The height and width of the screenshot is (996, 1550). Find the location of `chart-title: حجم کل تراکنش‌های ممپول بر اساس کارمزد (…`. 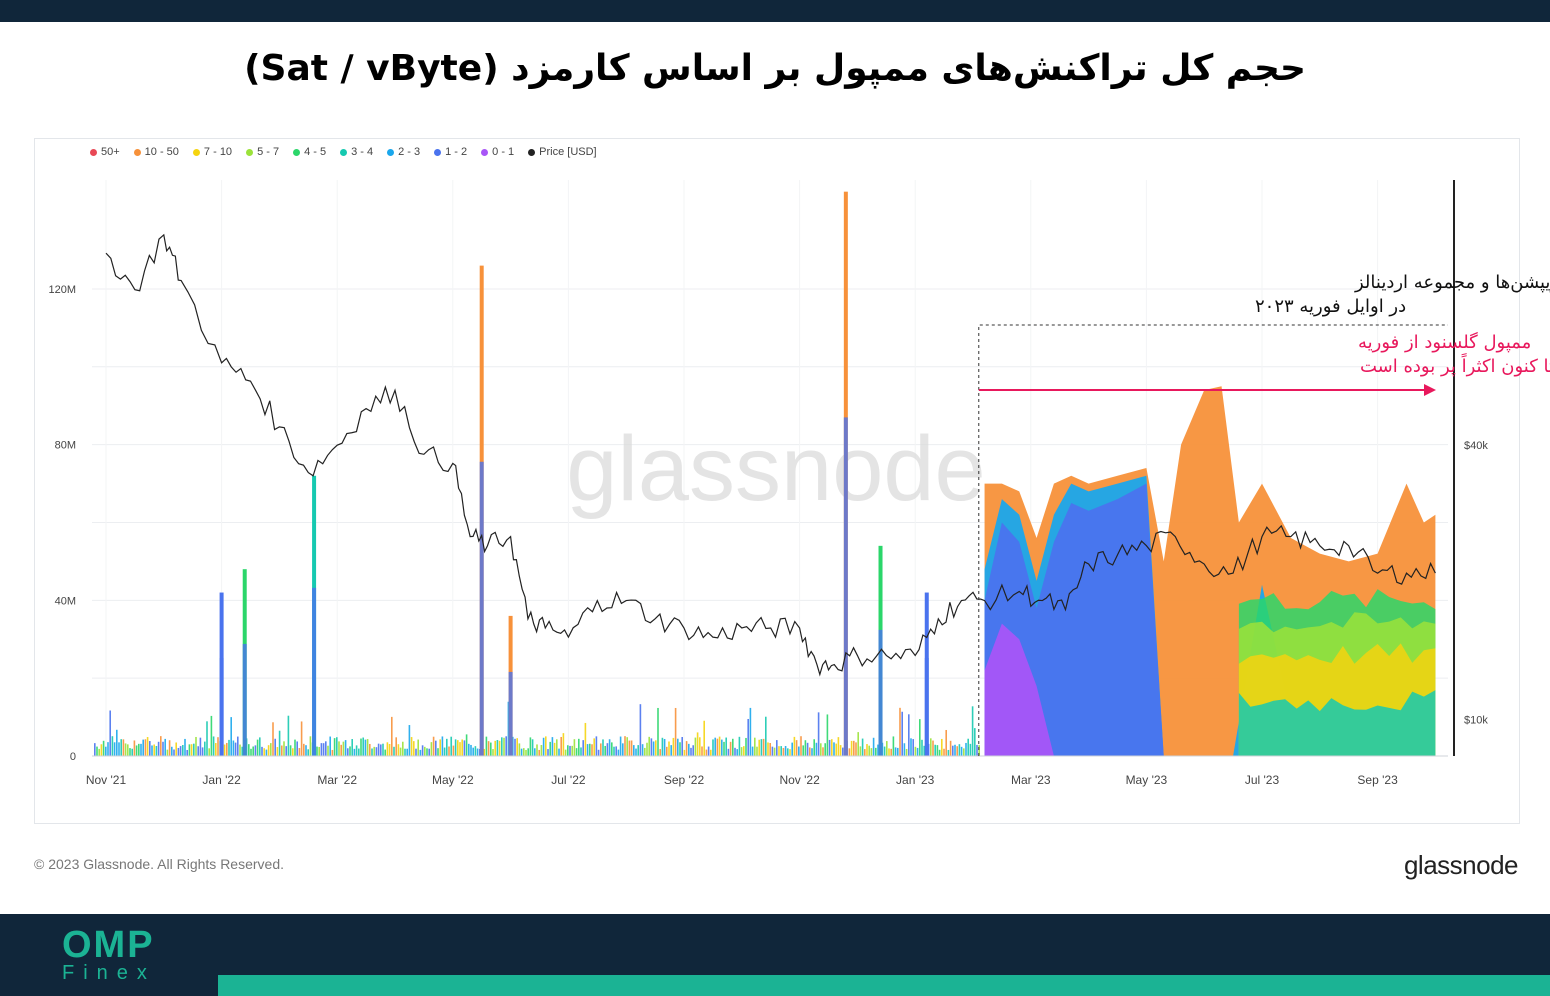

chart-title: حجم کل تراکنش‌های ممپول بر اساس کارمزد (… is located at coordinates (775, 68).